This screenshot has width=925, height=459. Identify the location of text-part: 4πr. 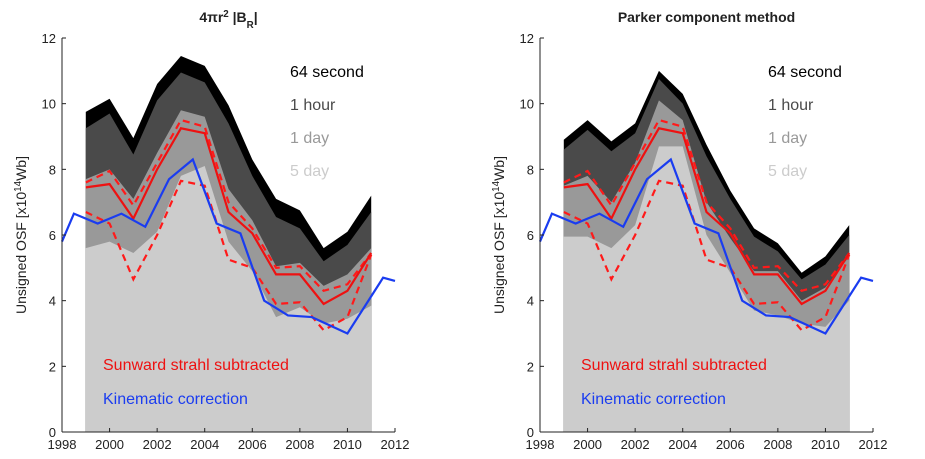
(211, 17).